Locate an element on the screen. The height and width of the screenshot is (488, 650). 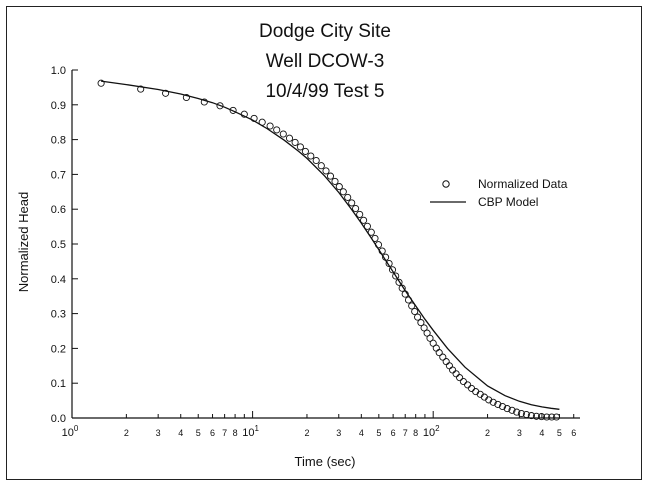
y-axis-label: Normalized Head is located at coordinates (23, 242).